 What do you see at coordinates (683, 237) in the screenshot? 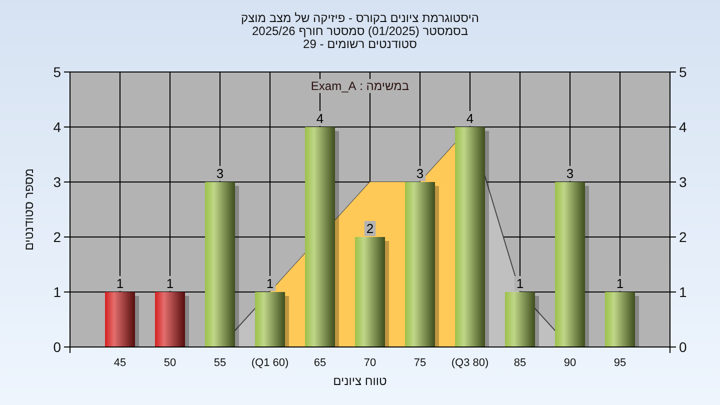
I see `y2-tick-label: 2` at bounding box center [683, 237].